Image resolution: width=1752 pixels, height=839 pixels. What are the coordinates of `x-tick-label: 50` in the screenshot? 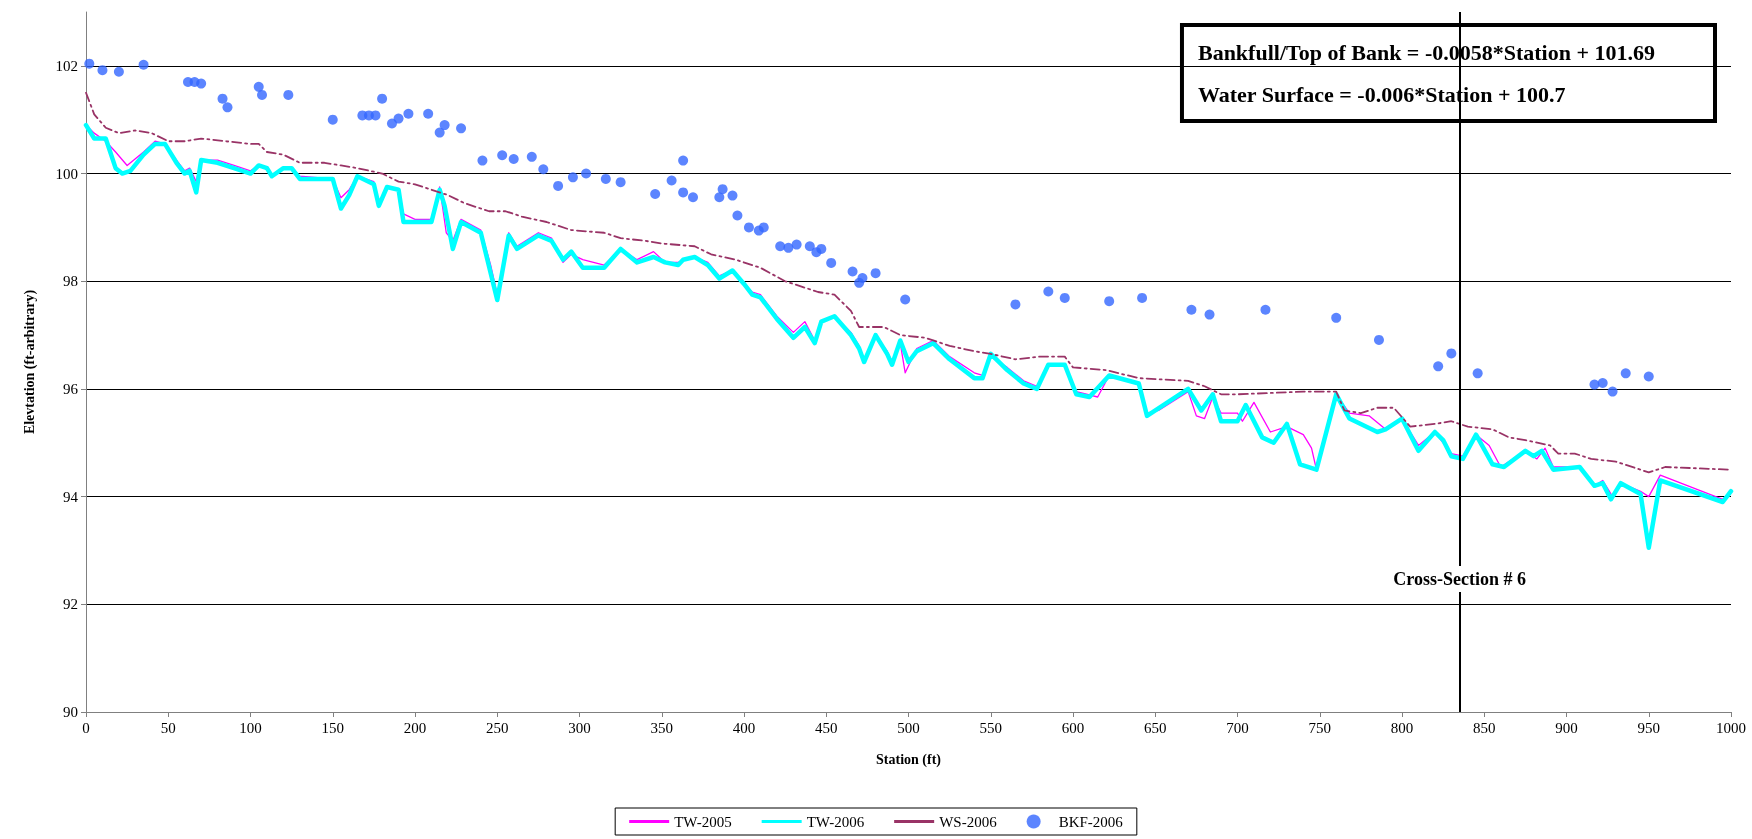 It's located at (168, 727).